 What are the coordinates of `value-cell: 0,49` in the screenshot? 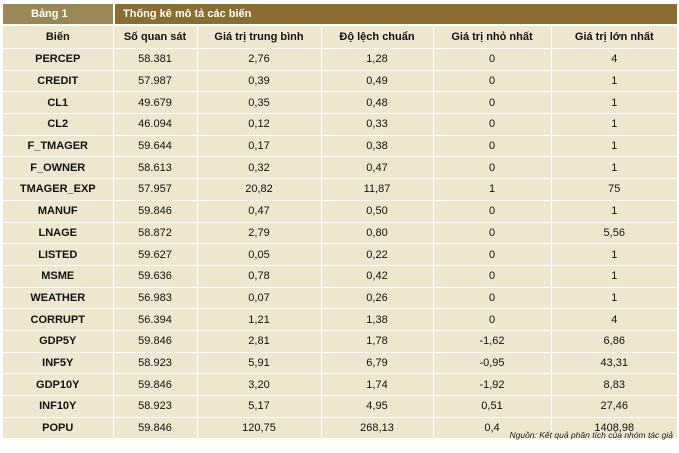 It's located at (377, 81).